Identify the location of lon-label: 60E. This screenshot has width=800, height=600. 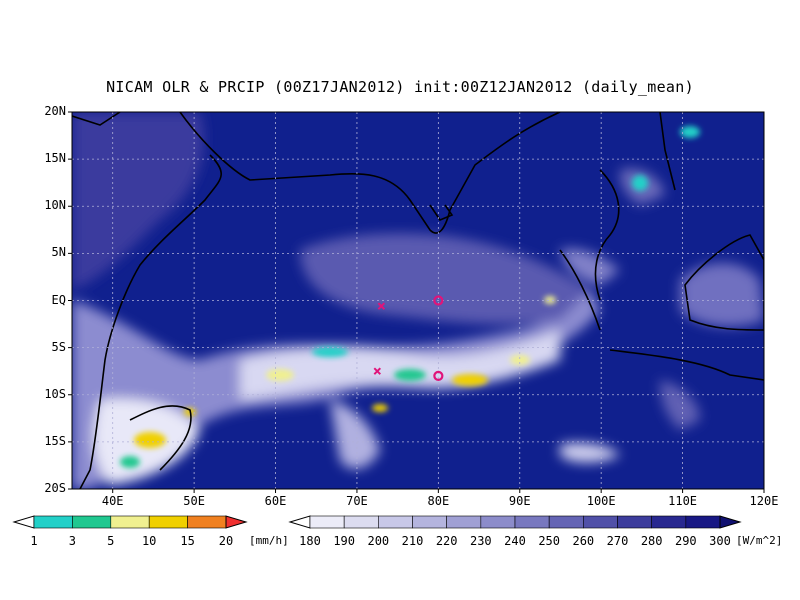
(275, 501).